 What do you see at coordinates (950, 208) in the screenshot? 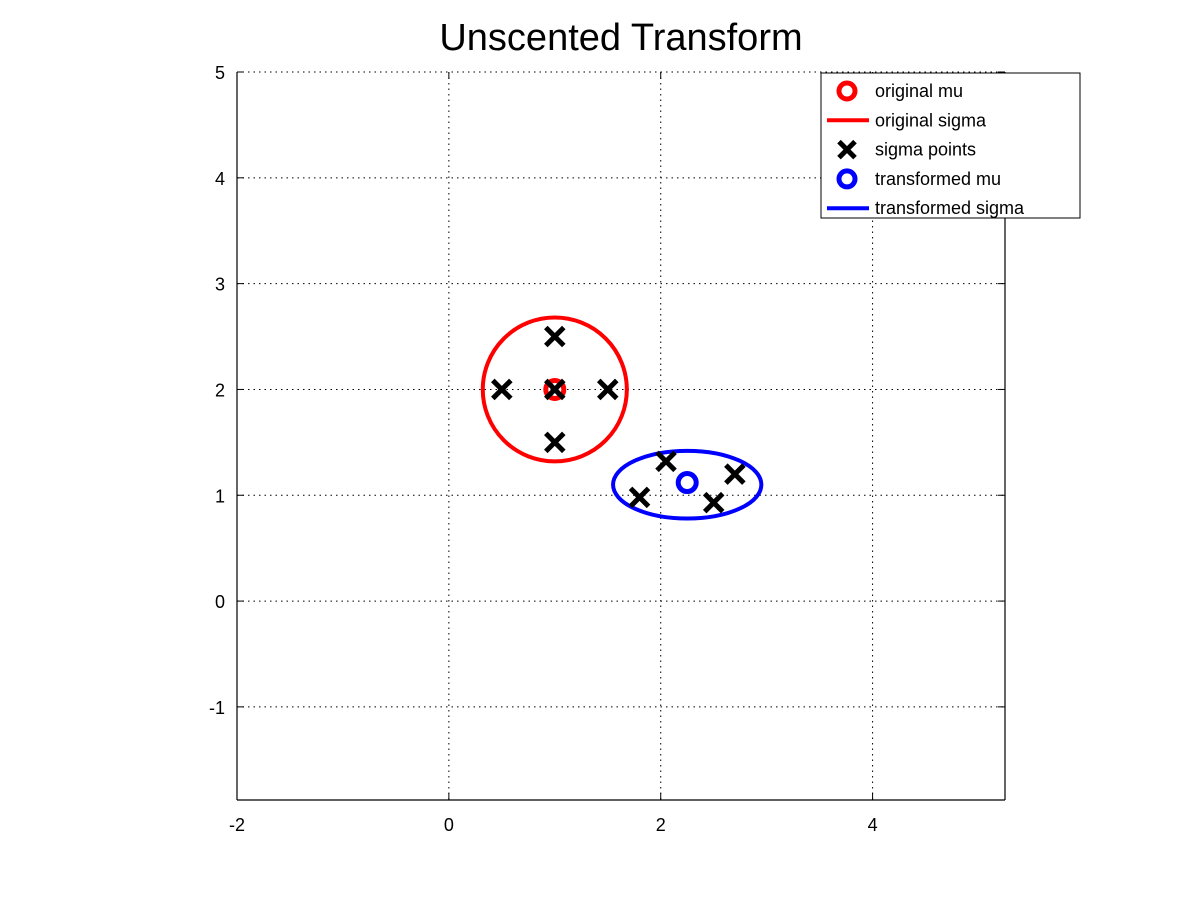
I see `legend-label: transformed sigma` at bounding box center [950, 208].